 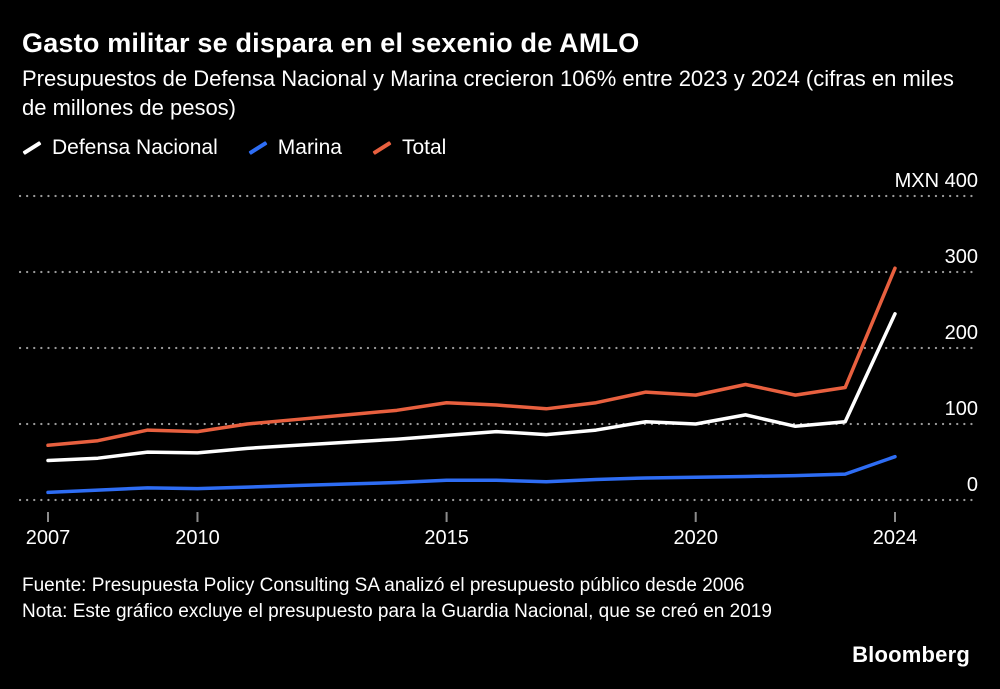 I want to click on legend-label-defensa: Defensa Nacional, so click(x=135, y=147).